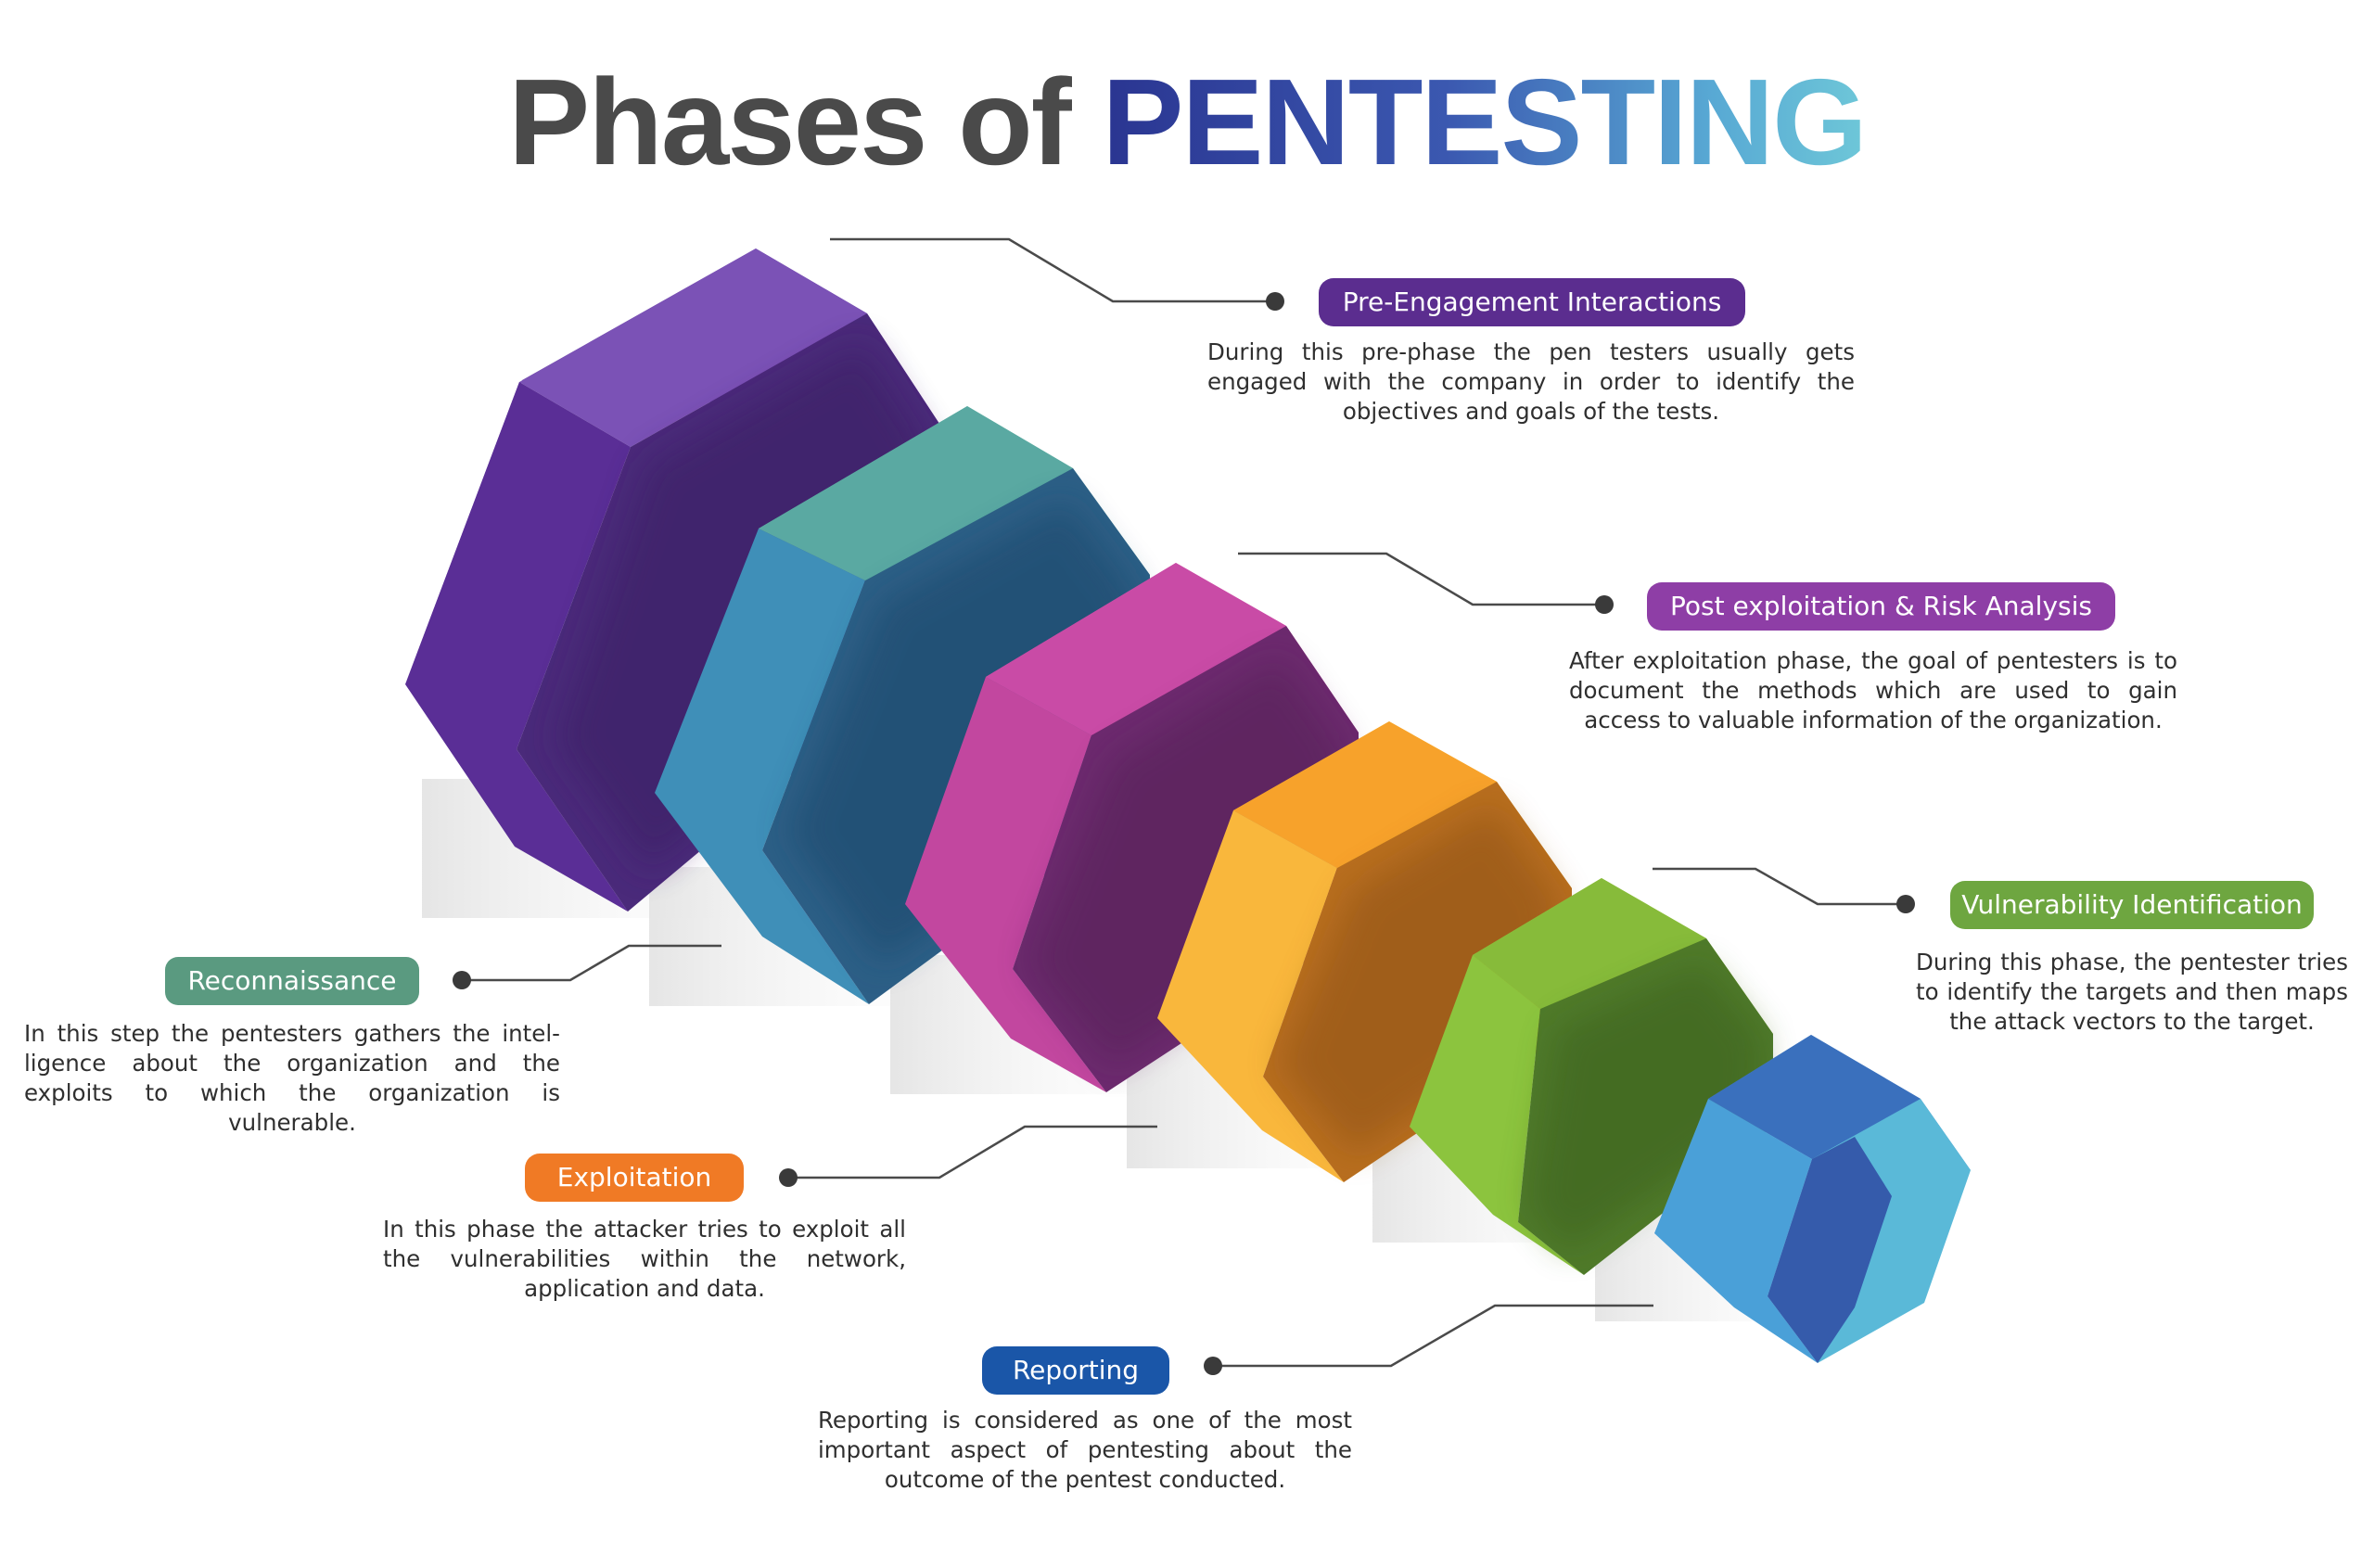 This screenshot has height=1568, width=2374. What do you see at coordinates (634, 1178) in the screenshot?
I see `label-exploitation: Exploitation` at bounding box center [634, 1178].